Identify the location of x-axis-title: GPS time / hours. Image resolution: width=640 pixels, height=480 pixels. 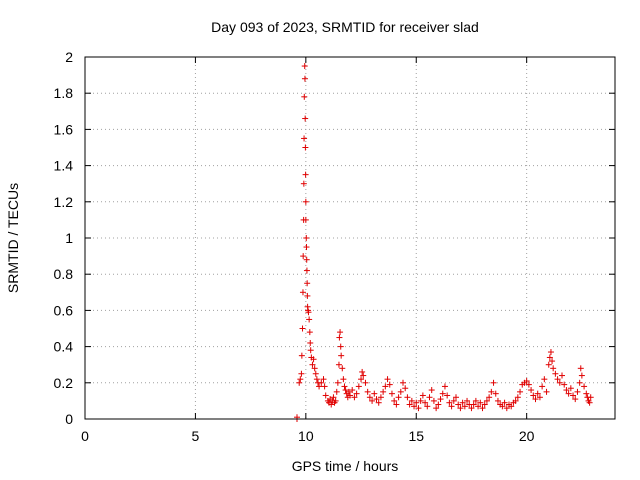
(345, 466).